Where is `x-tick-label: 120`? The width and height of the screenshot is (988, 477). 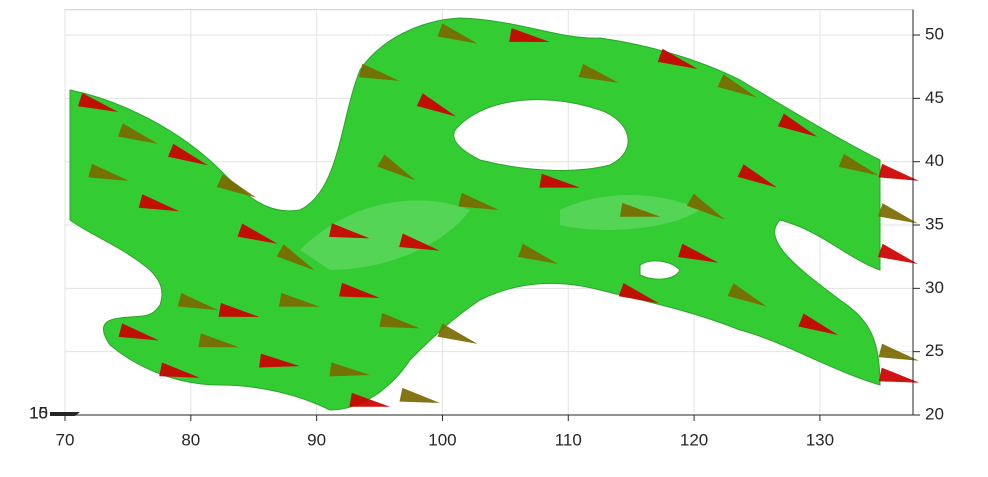
x-tick-label: 120 is located at coordinates (694, 439).